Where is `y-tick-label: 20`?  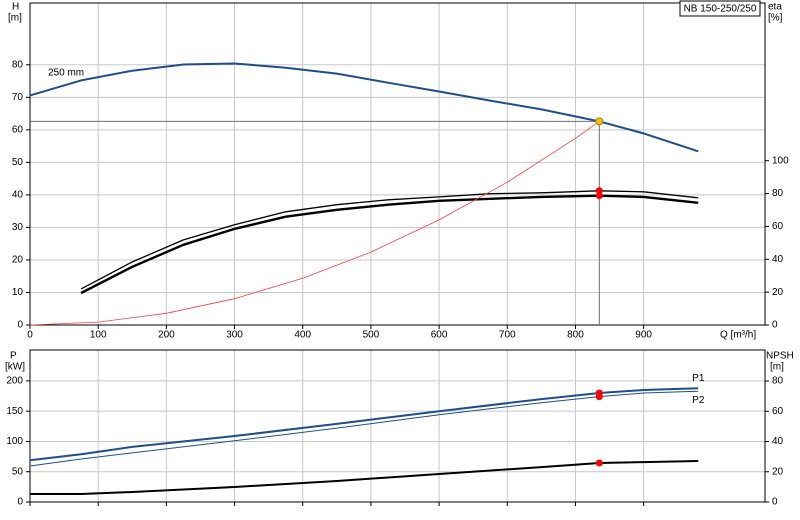
y-tick-label: 20 is located at coordinates (18, 260).